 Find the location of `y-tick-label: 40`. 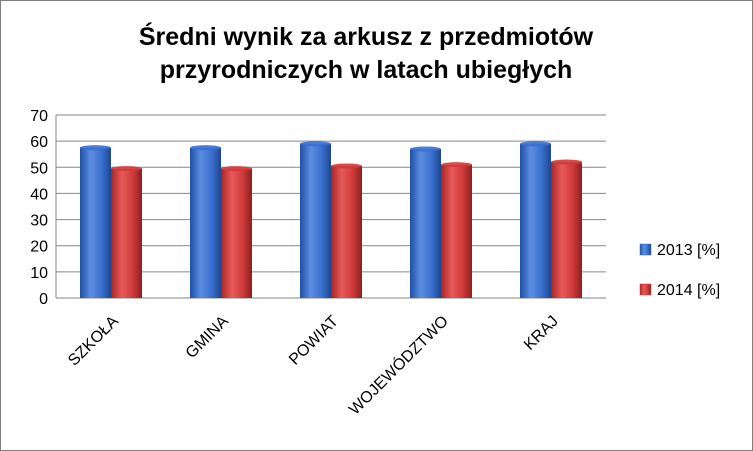

y-tick-label: 40 is located at coordinates (39, 194).